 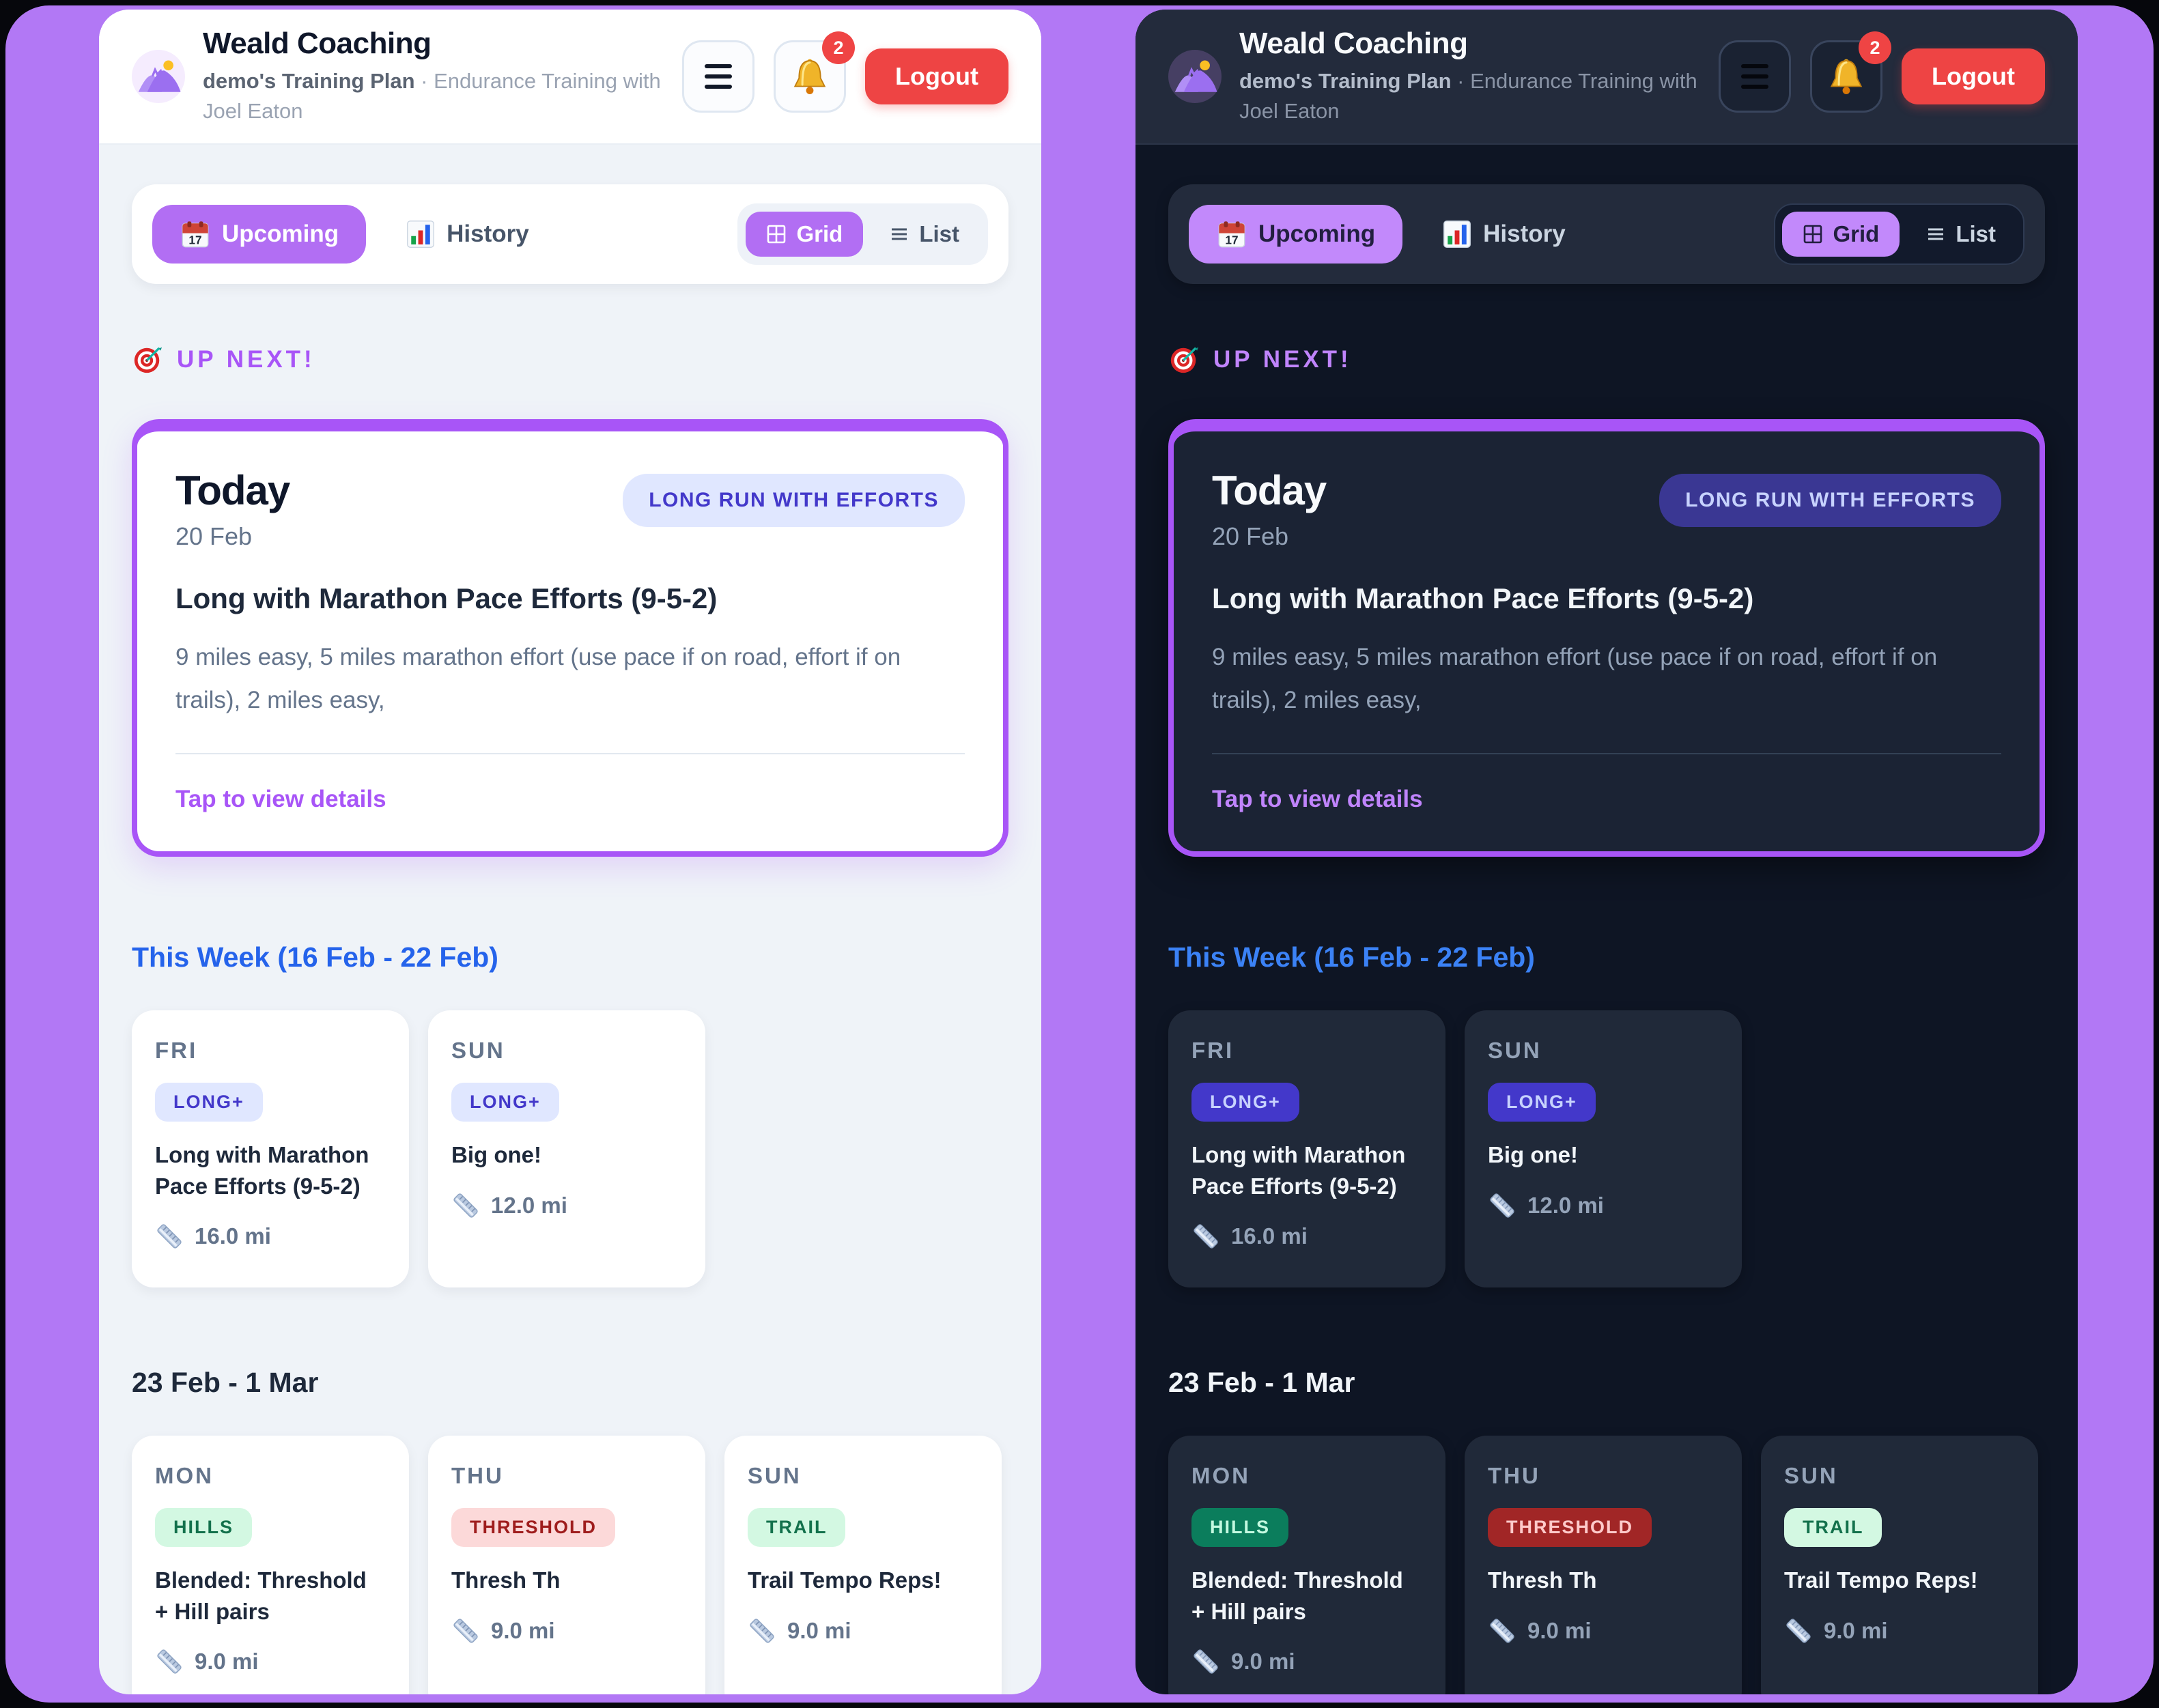 What do you see at coordinates (1239, 1527) in the screenshot?
I see `workout-badge: HILLS` at bounding box center [1239, 1527].